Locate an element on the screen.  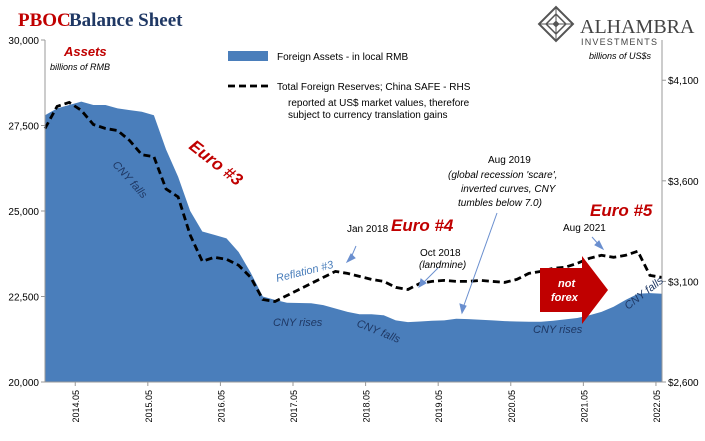
left-axis-title: Assets is located at coordinates (85, 51).